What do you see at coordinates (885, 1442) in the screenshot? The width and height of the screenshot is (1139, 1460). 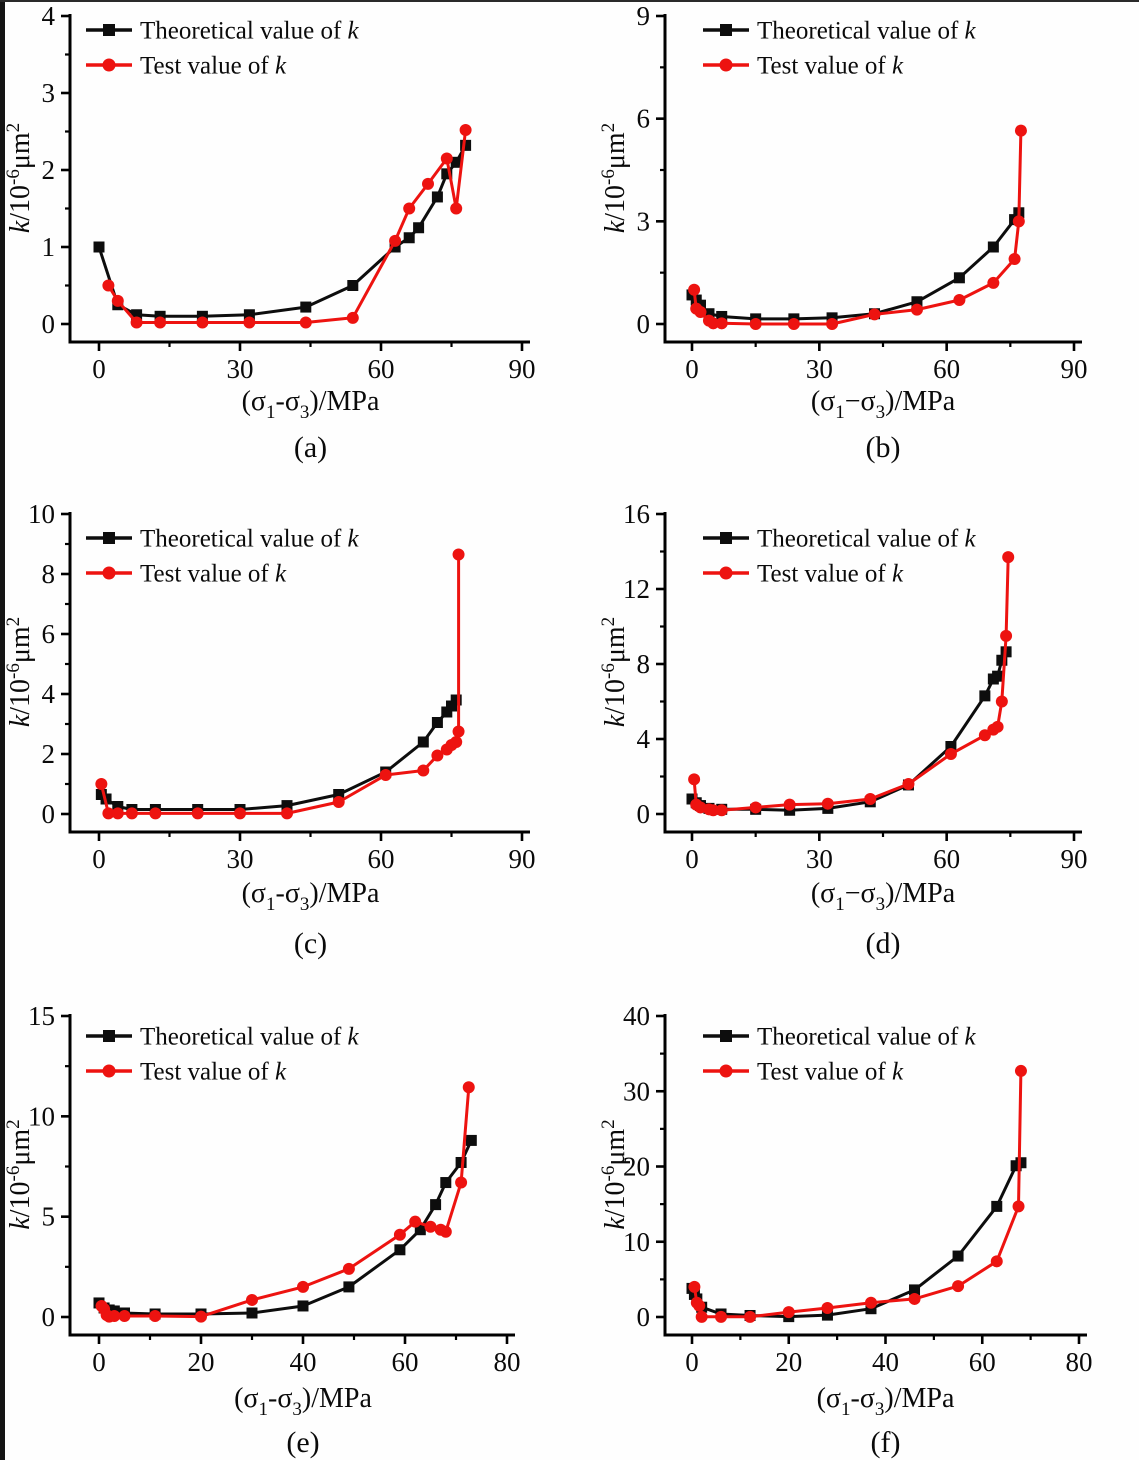 I see `panel-letter-f: (f)` at bounding box center [885, 1442].